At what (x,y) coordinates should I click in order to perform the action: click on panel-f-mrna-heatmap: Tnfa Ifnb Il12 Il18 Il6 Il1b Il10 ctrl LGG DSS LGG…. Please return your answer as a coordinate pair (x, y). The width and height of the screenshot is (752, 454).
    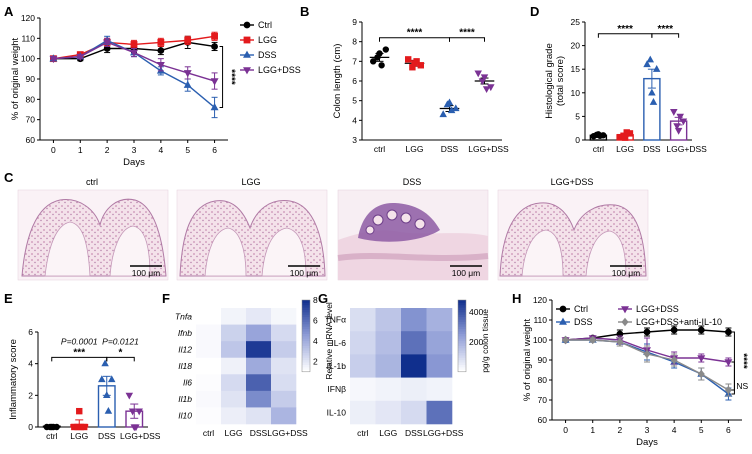
    Looking at the image, I should click on (254, 366).